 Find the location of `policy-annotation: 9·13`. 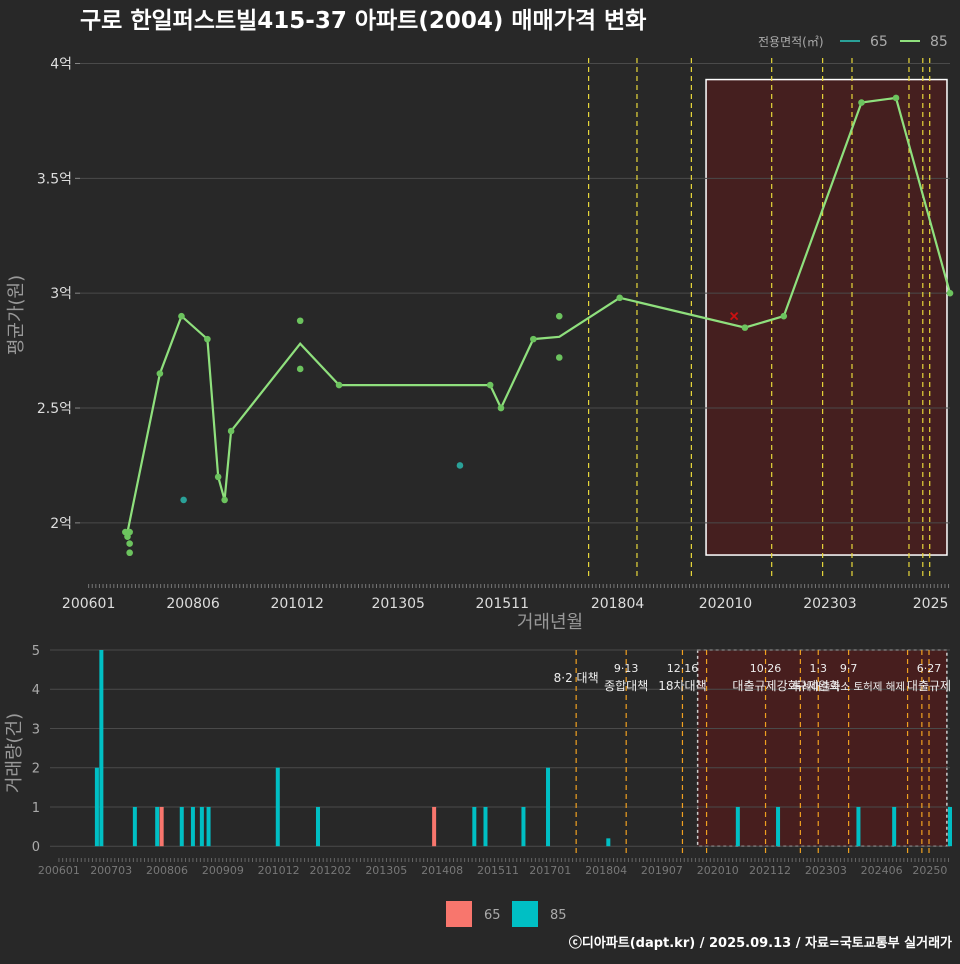

policy-annotation: 9·13 is located at coordinates (626, 668).